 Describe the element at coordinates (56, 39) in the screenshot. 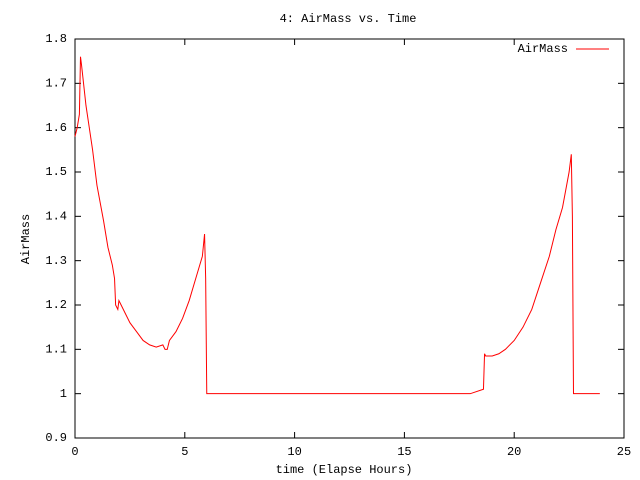

I see `y-tick-label: 1.8` at that location.